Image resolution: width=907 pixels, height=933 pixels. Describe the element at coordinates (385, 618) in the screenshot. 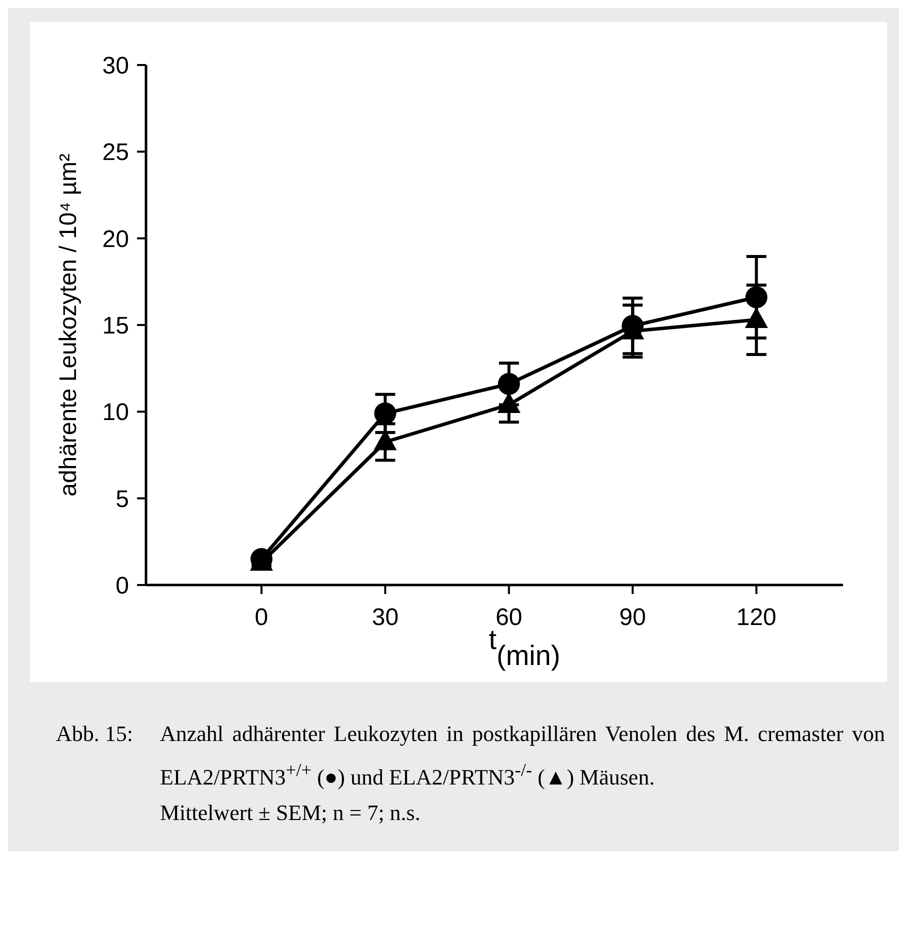

I see `x-tick-label: 30` at that location.